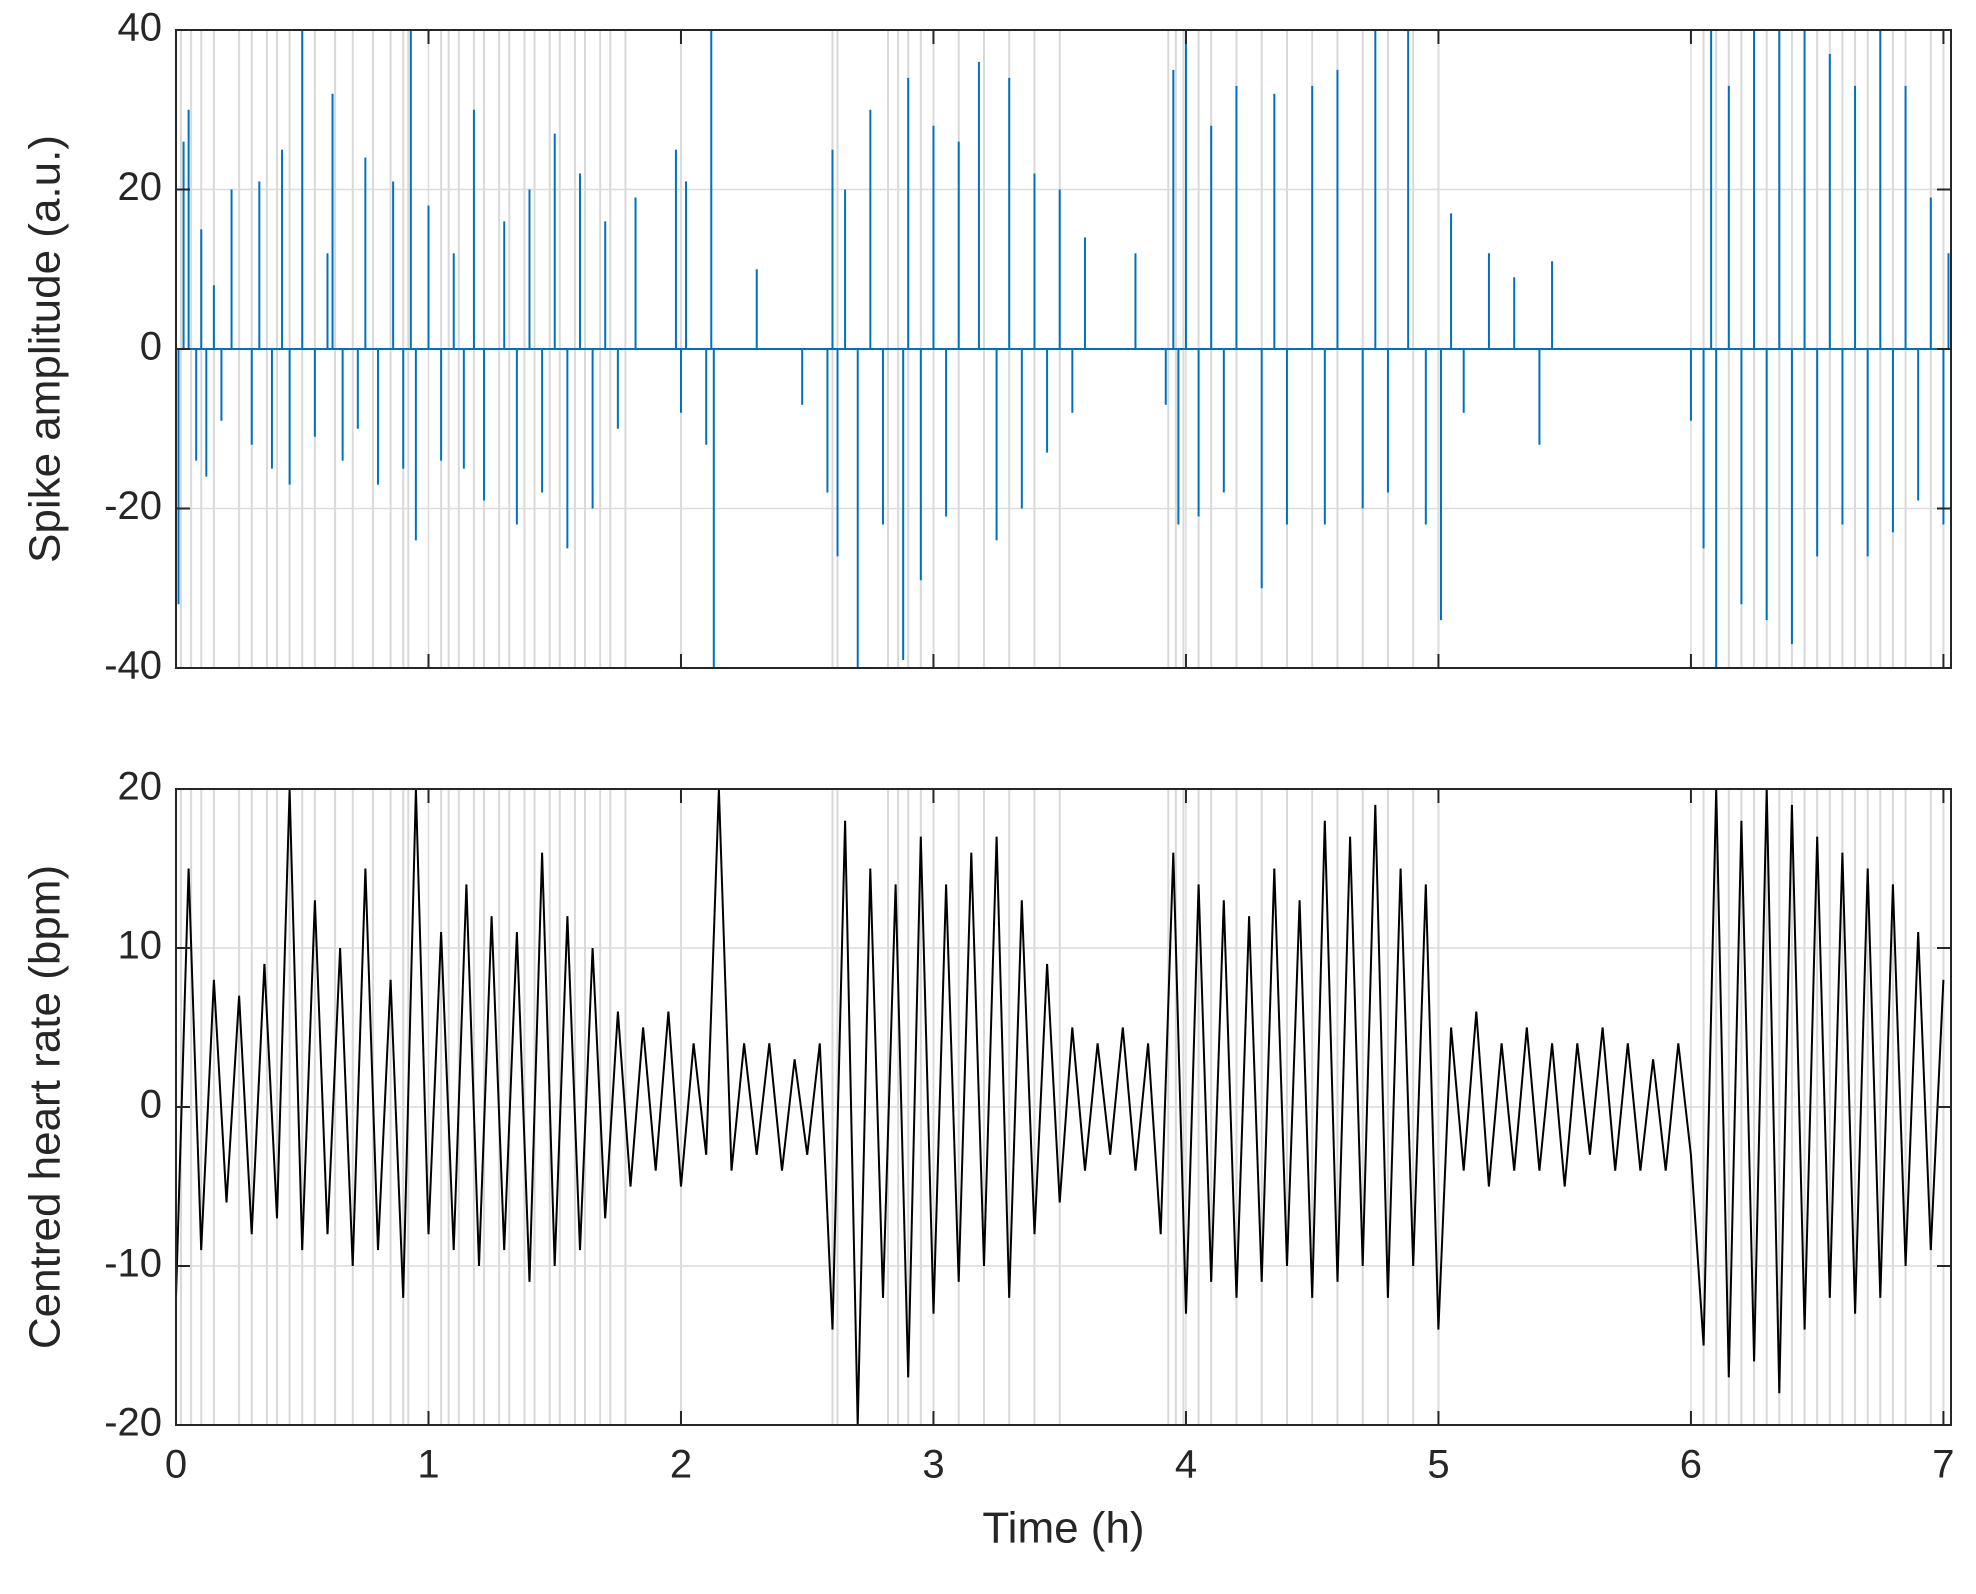 The height and width of the screenshot is (1594, 1976). I want to click on y-tick-label: -10, so click(133, 1264).